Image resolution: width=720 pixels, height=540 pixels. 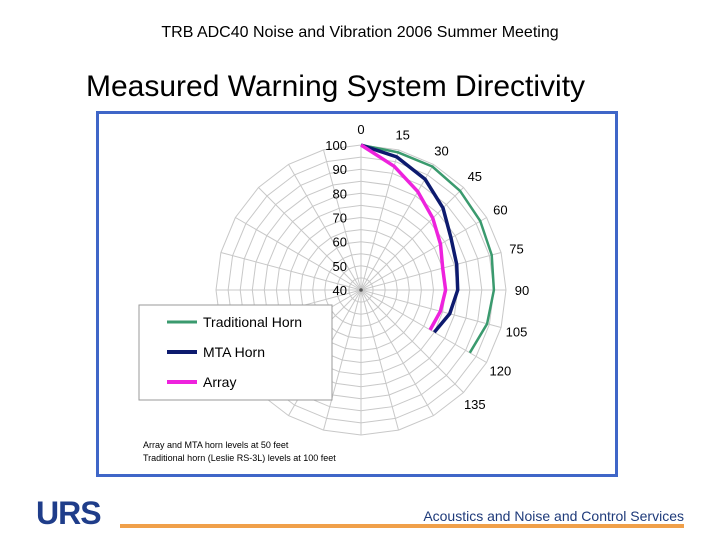 I want to click on radial-tick-label: 90, so click(x=340, y=169).